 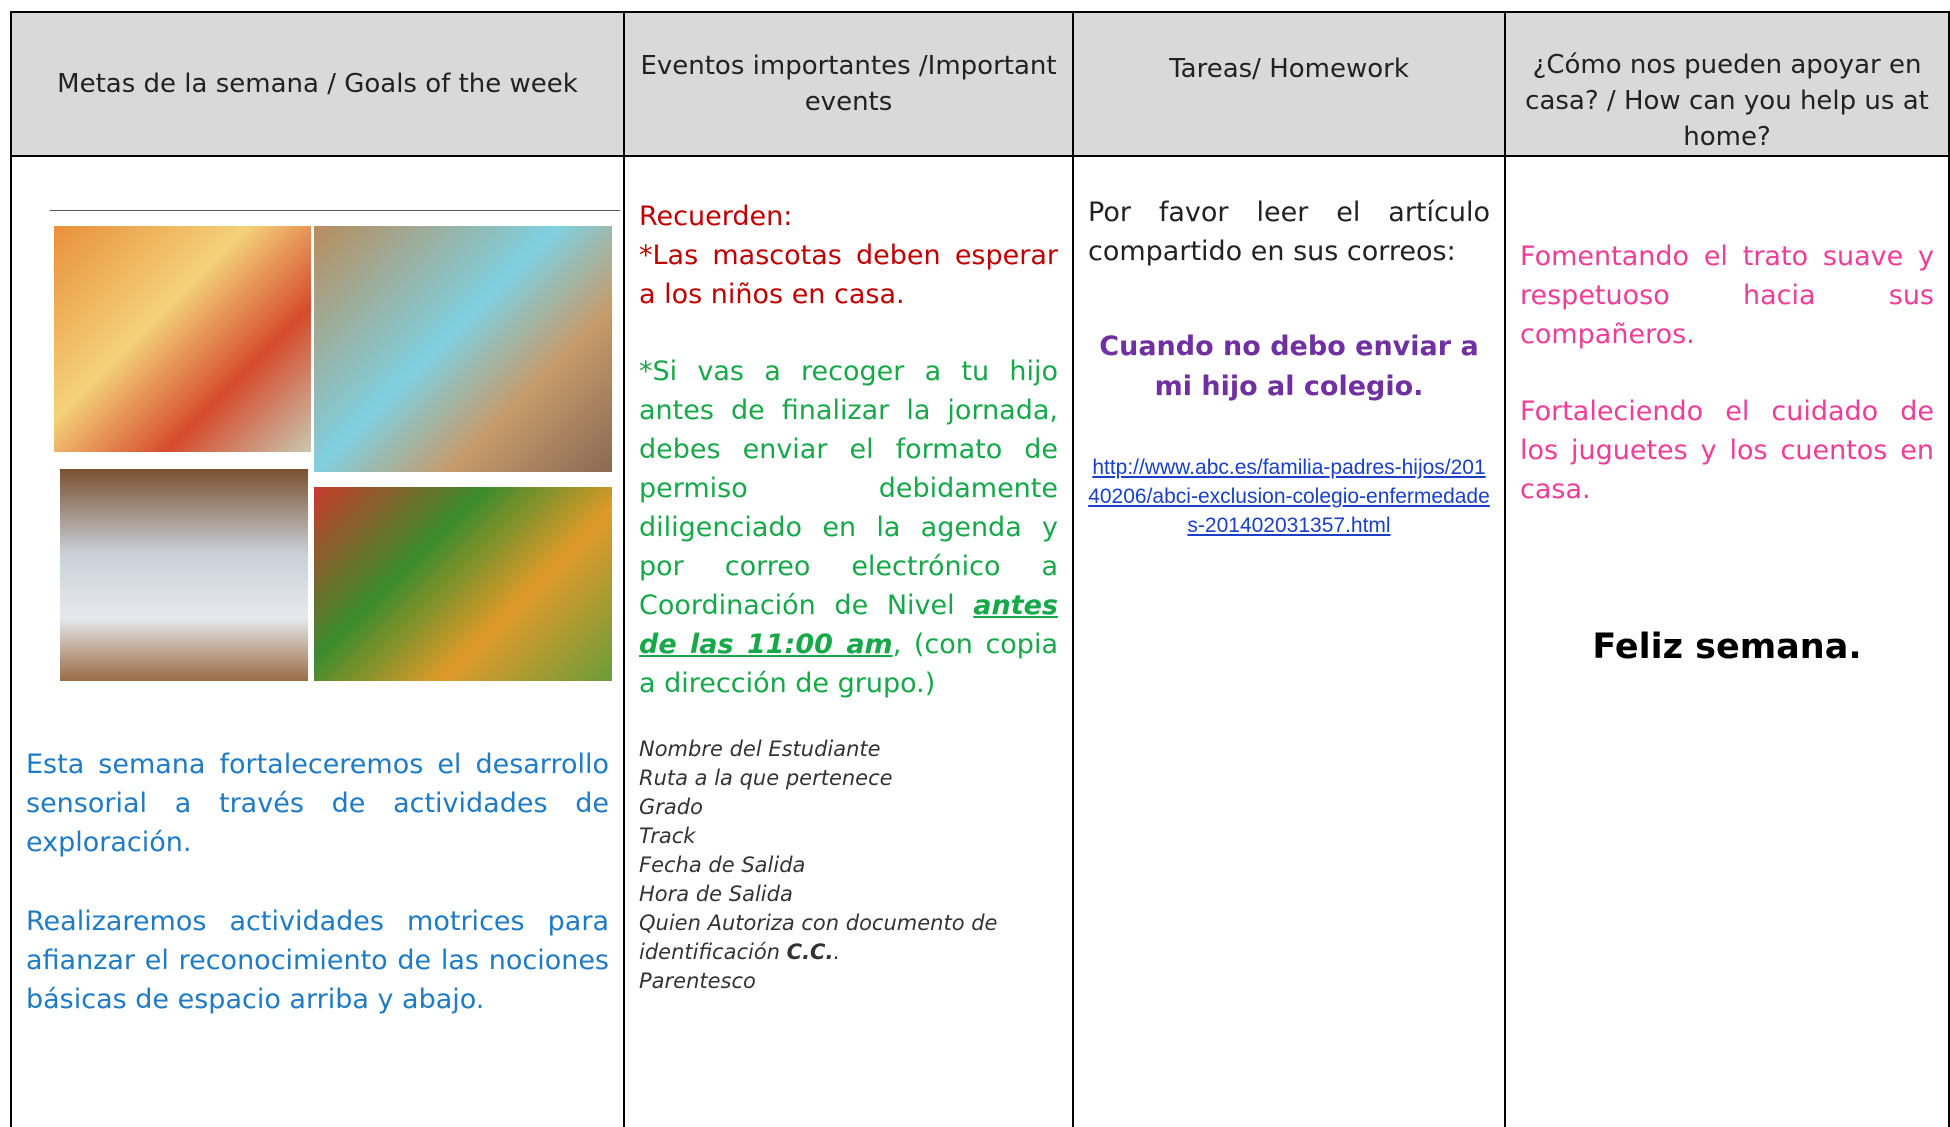 I want to click on closing: Feliz semana., so click(x=1727, y=647).